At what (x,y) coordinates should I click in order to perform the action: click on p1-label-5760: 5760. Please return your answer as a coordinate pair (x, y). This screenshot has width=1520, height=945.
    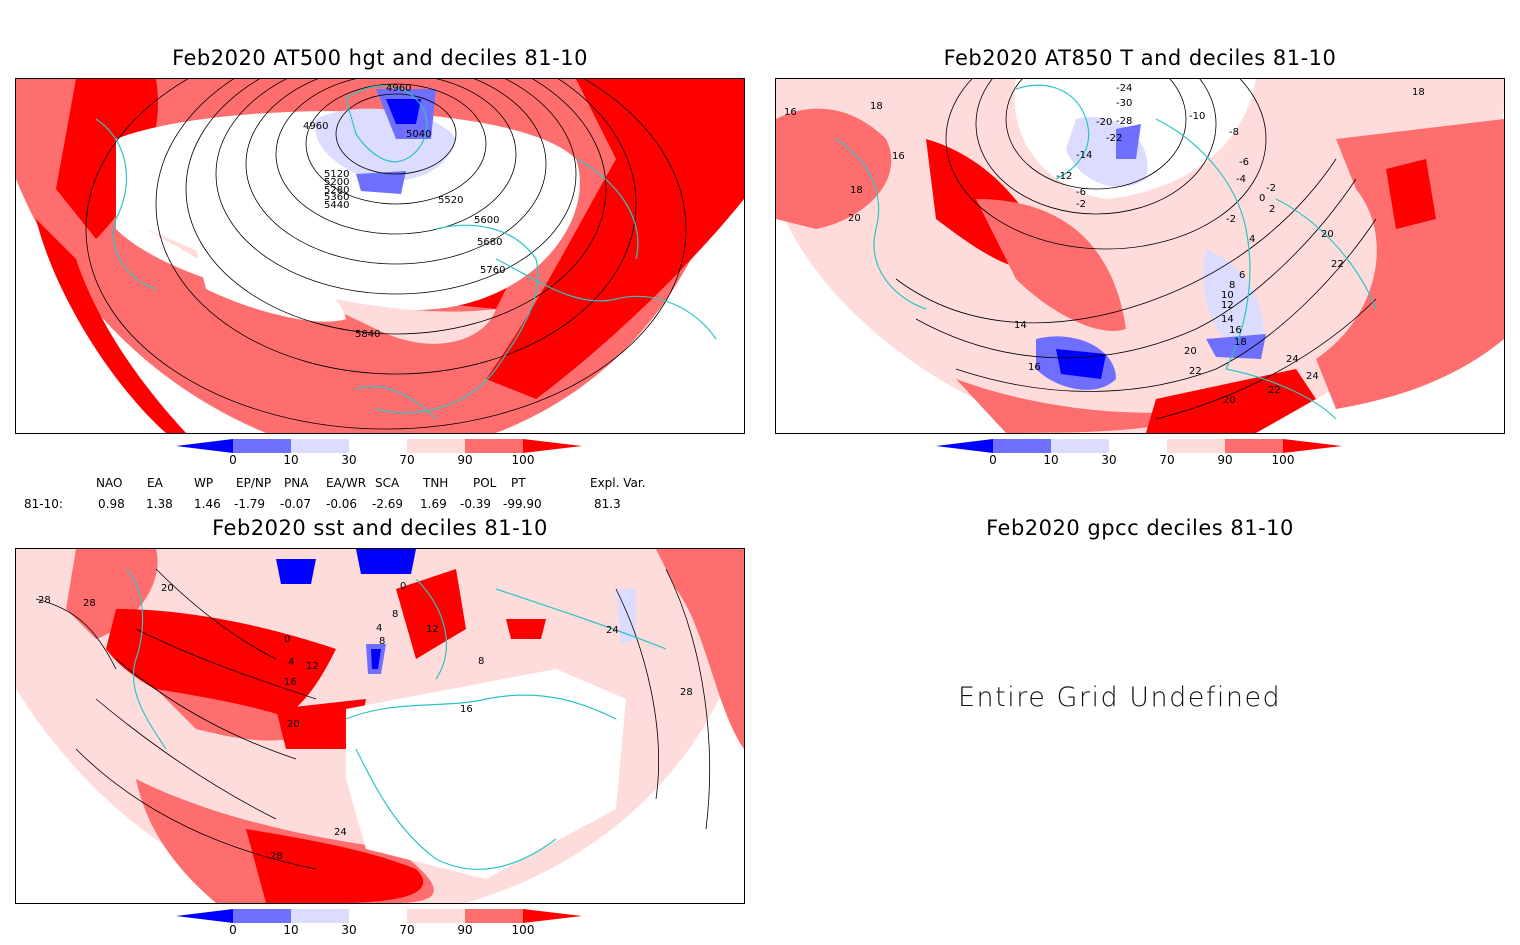
    Looking at the image, I should click on (492, 270).